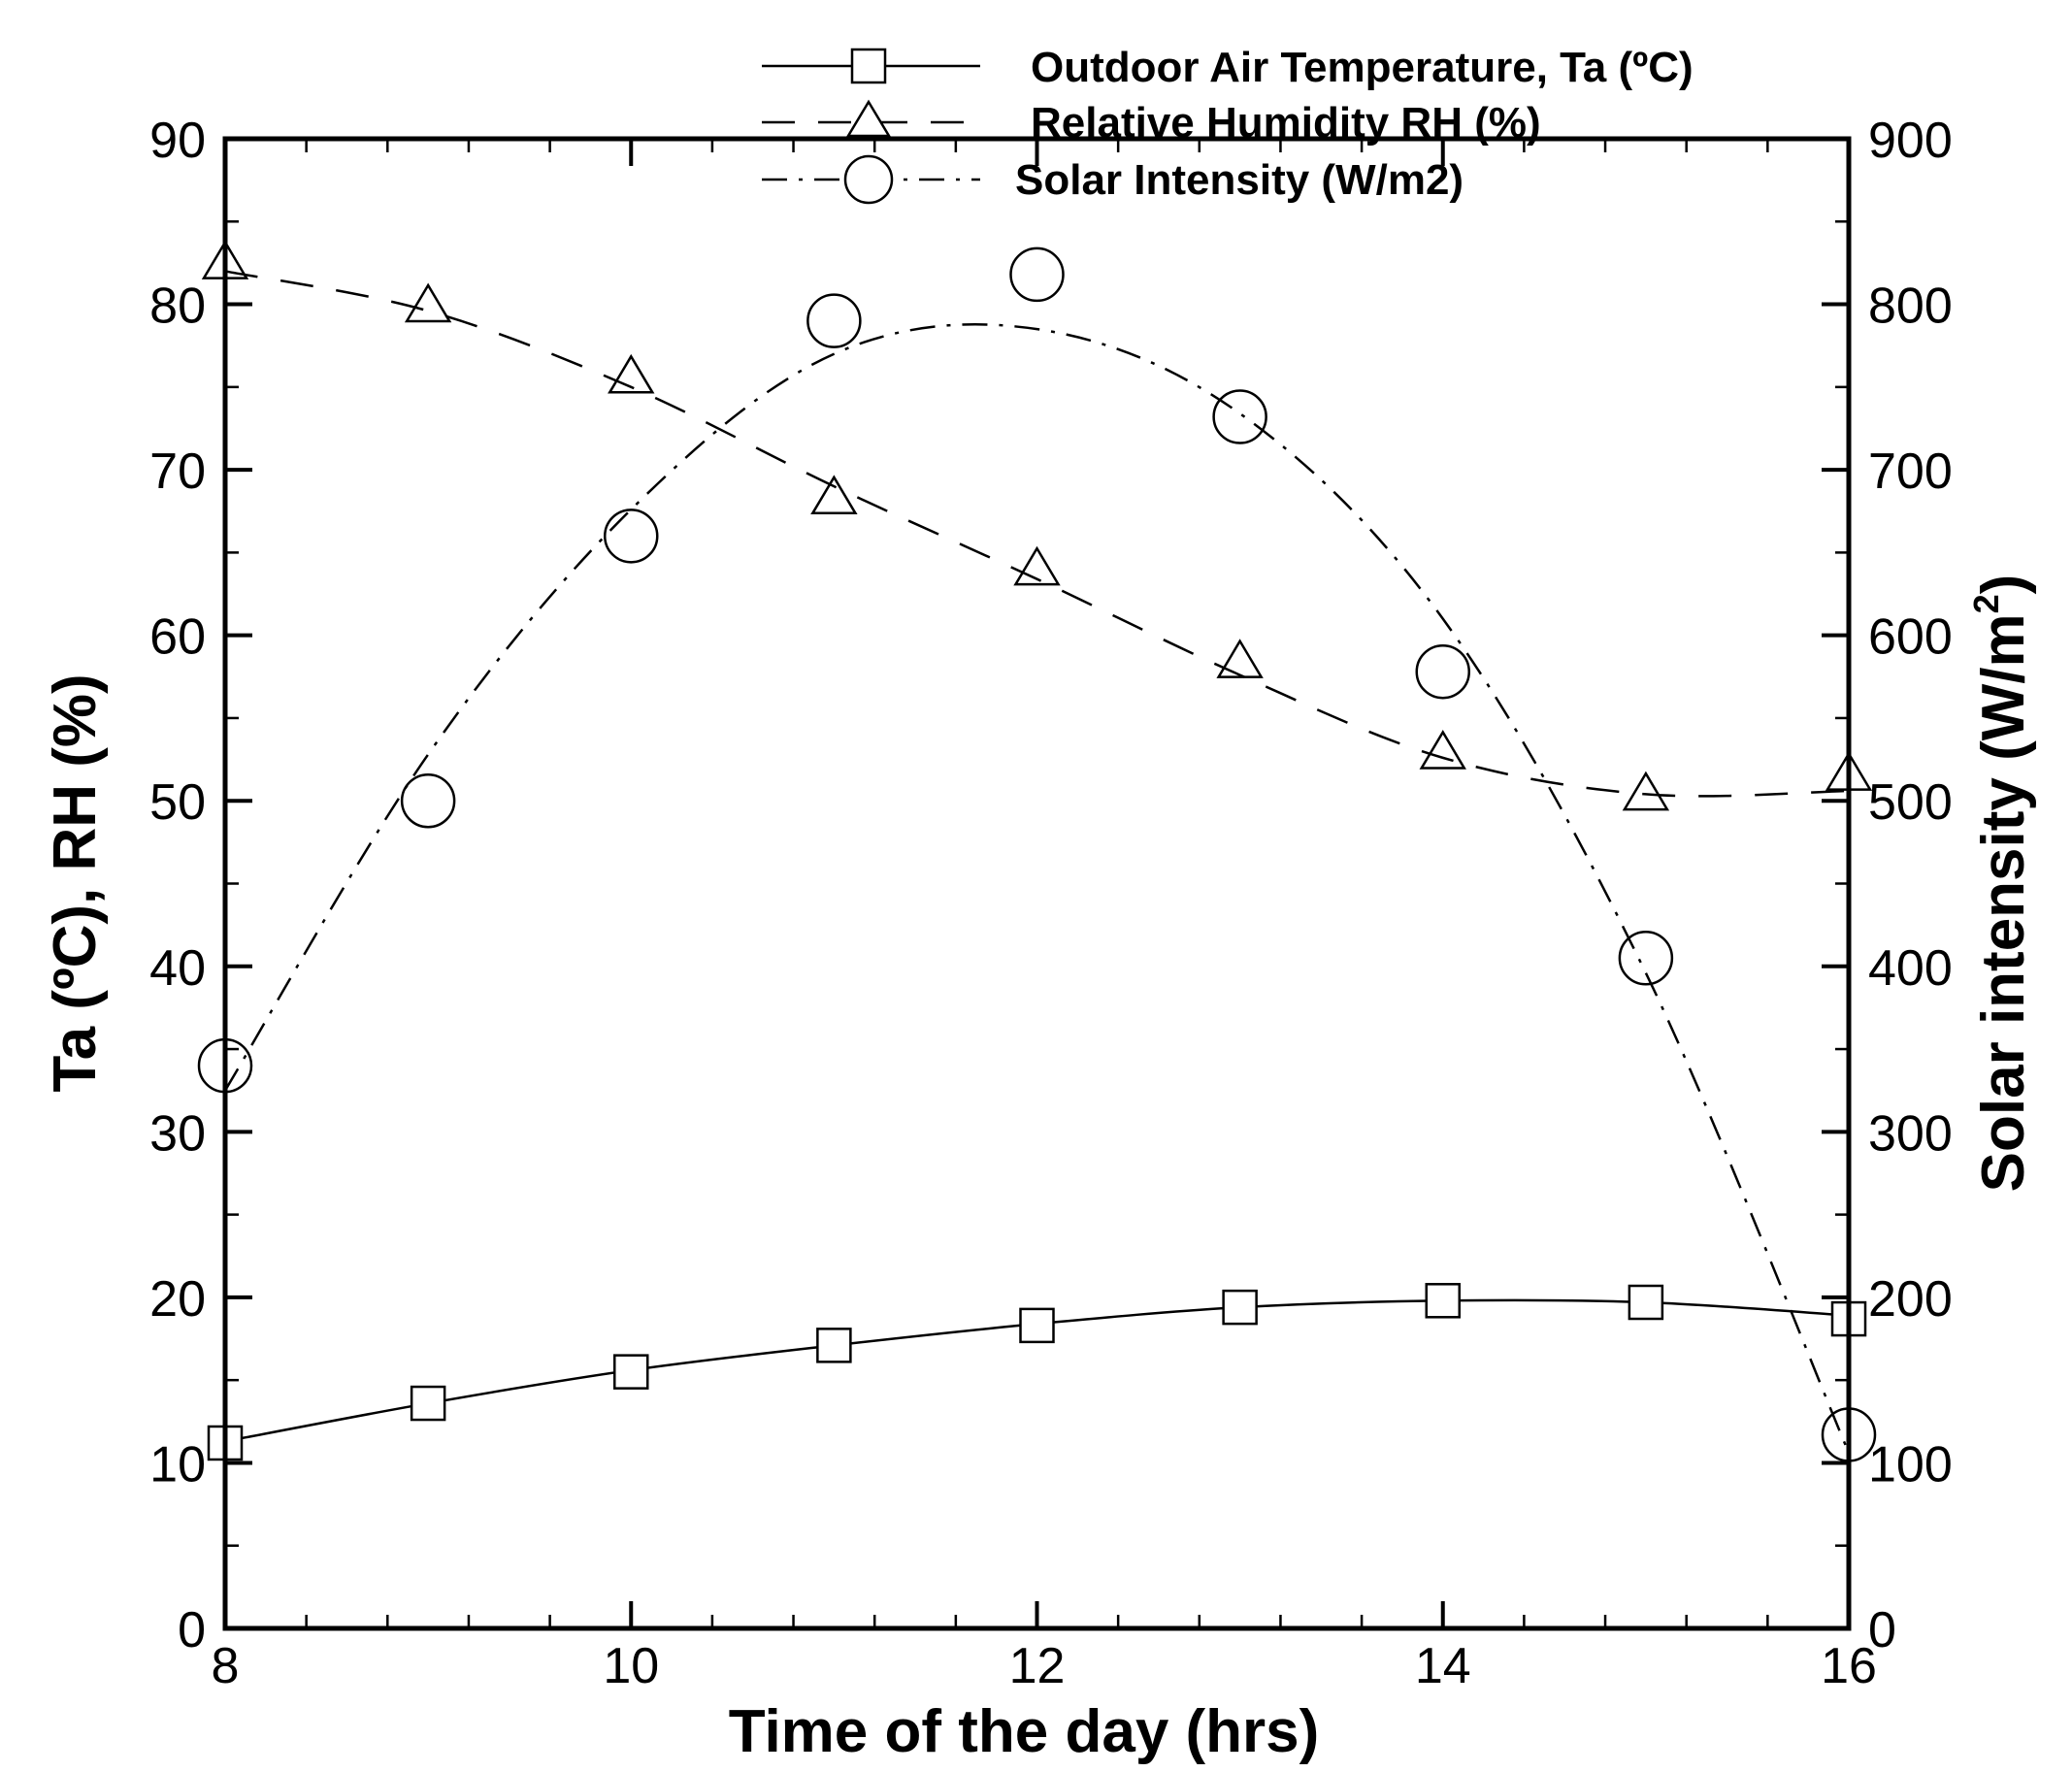 The image size is (2072, 1772). What do you see at coordinates (1286, 123) in the screenshot?
I see `legend-label-humidity: Relative Humidity RH (%)` at bounding box center [1286, 123].